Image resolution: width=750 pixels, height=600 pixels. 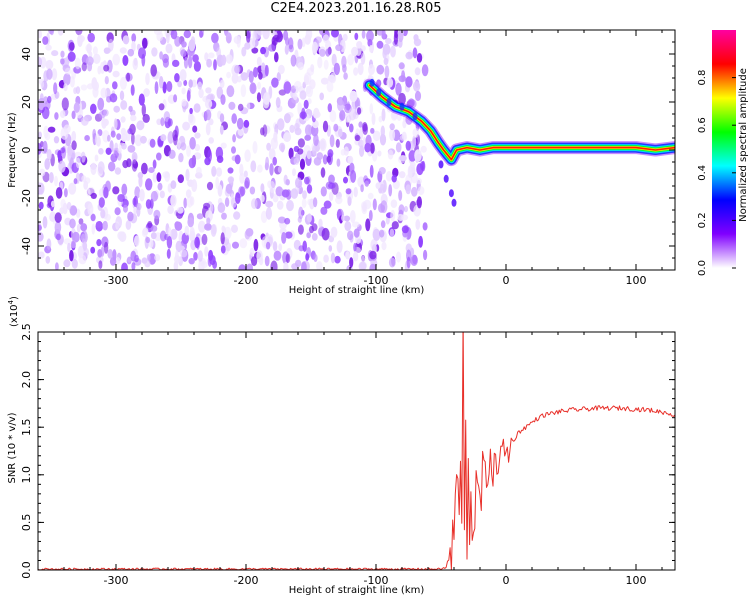 What do you see at coordinates (702, 220) in the screenshot?
I see `colorbar-tick-label: 0.2` at bounding box center [702, 220].